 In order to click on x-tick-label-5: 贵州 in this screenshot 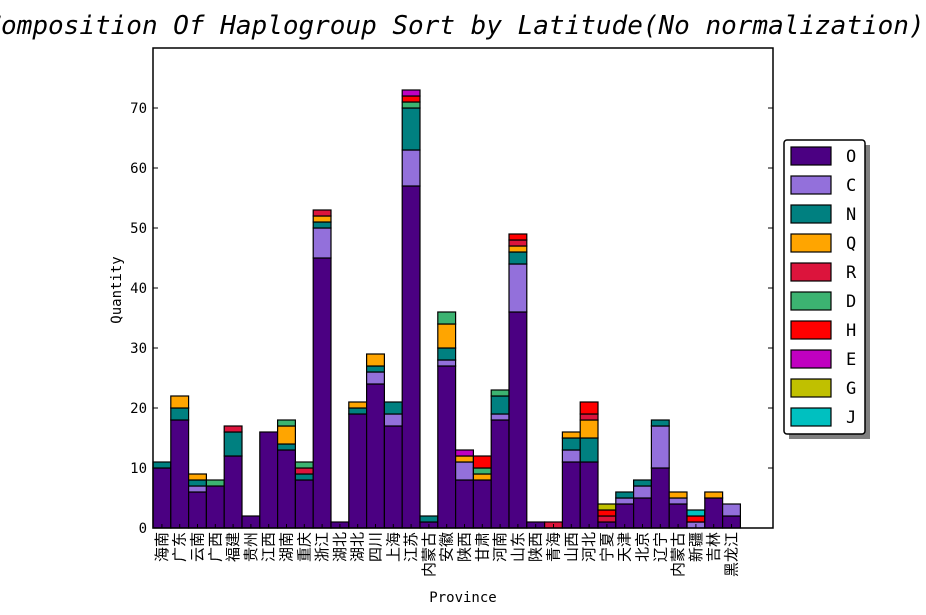, I will do `click(251, 547)`.